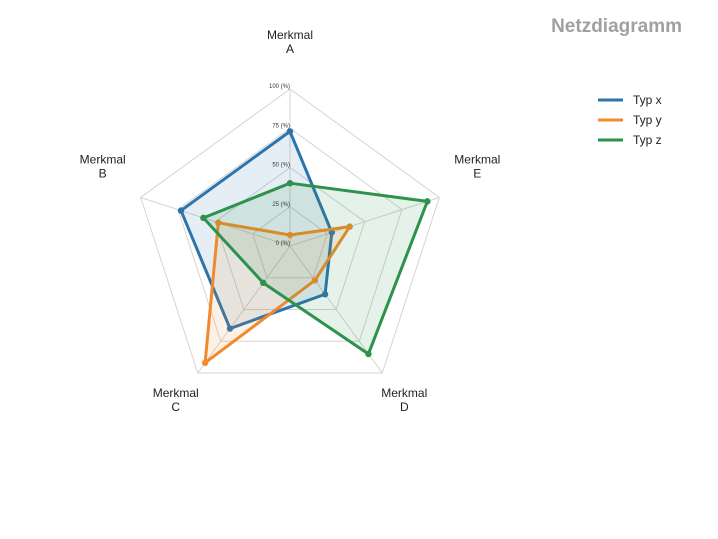 This screenshot has width=718, height=539. What do you see at coordinates (404, 400) in the screenshot?
I see `axis-label: Merkmal D` at bounding box center [404, 400].